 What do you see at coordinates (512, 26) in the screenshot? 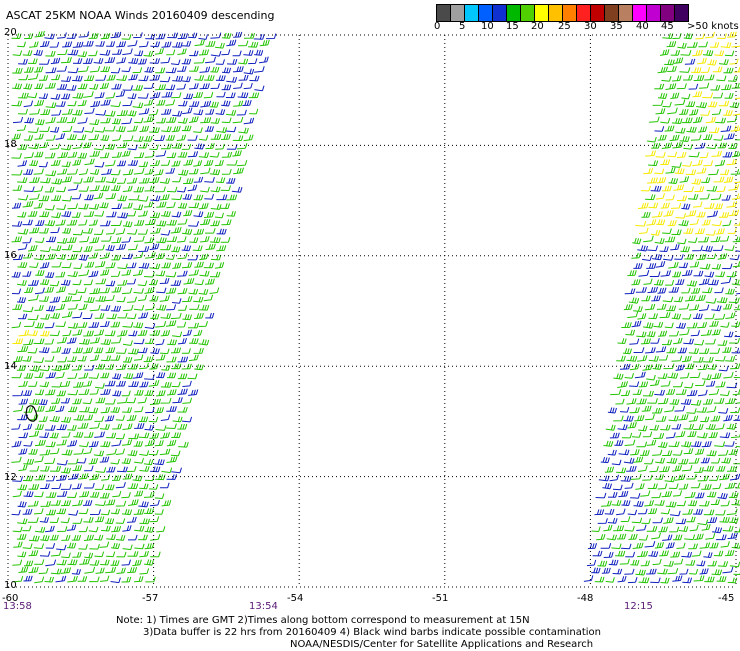
I see `colorbar-label: 15` at bounding box center [512, 26].